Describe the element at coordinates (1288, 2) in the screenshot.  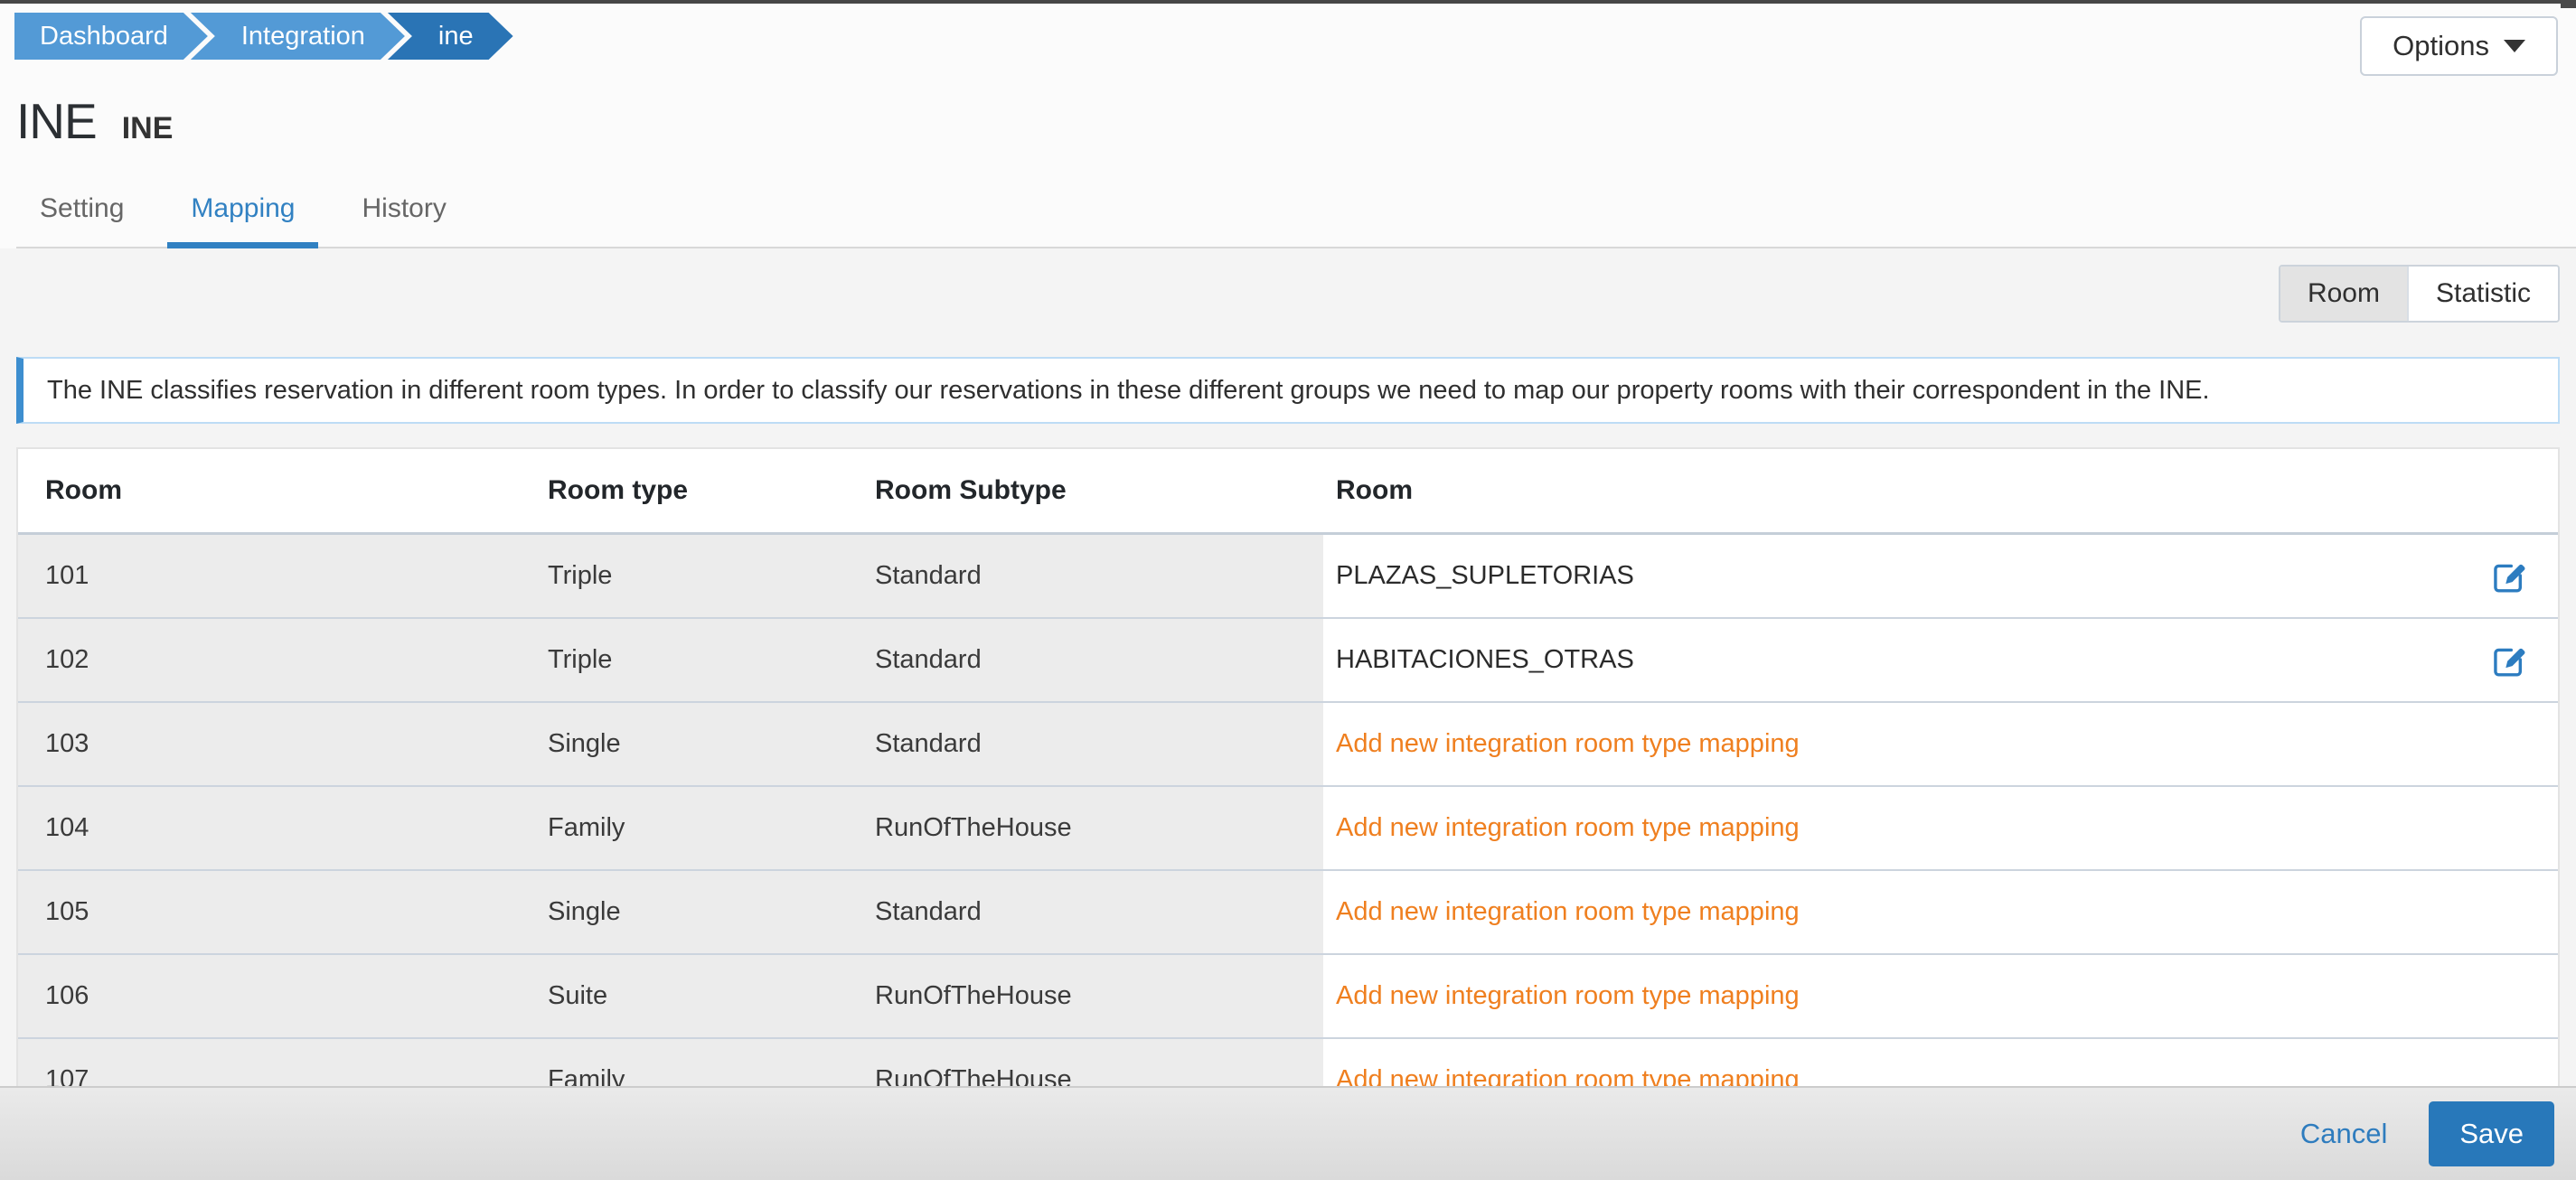
I see `window-top-edge` at that location.